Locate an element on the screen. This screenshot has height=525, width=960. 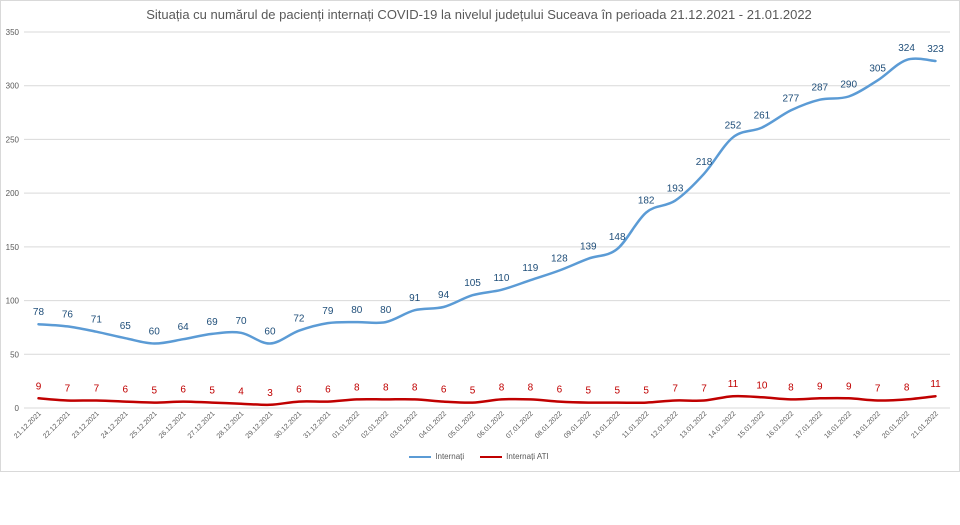
data-label: 252 is located at coordinates (733, 125).